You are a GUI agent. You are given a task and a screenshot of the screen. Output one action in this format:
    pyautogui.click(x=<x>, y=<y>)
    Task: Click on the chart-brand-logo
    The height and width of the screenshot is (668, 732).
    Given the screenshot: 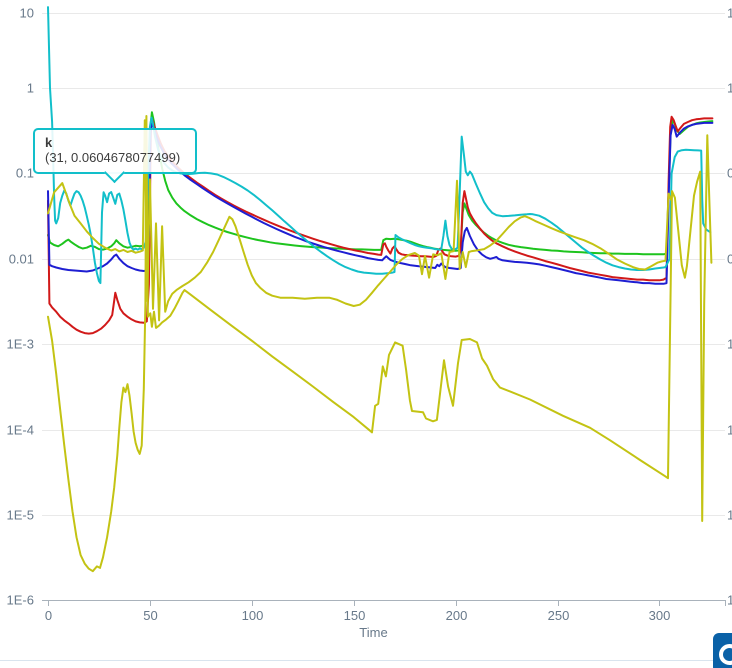 What is the action you would take?
    pyautogui.click(x=722, y=650)
    